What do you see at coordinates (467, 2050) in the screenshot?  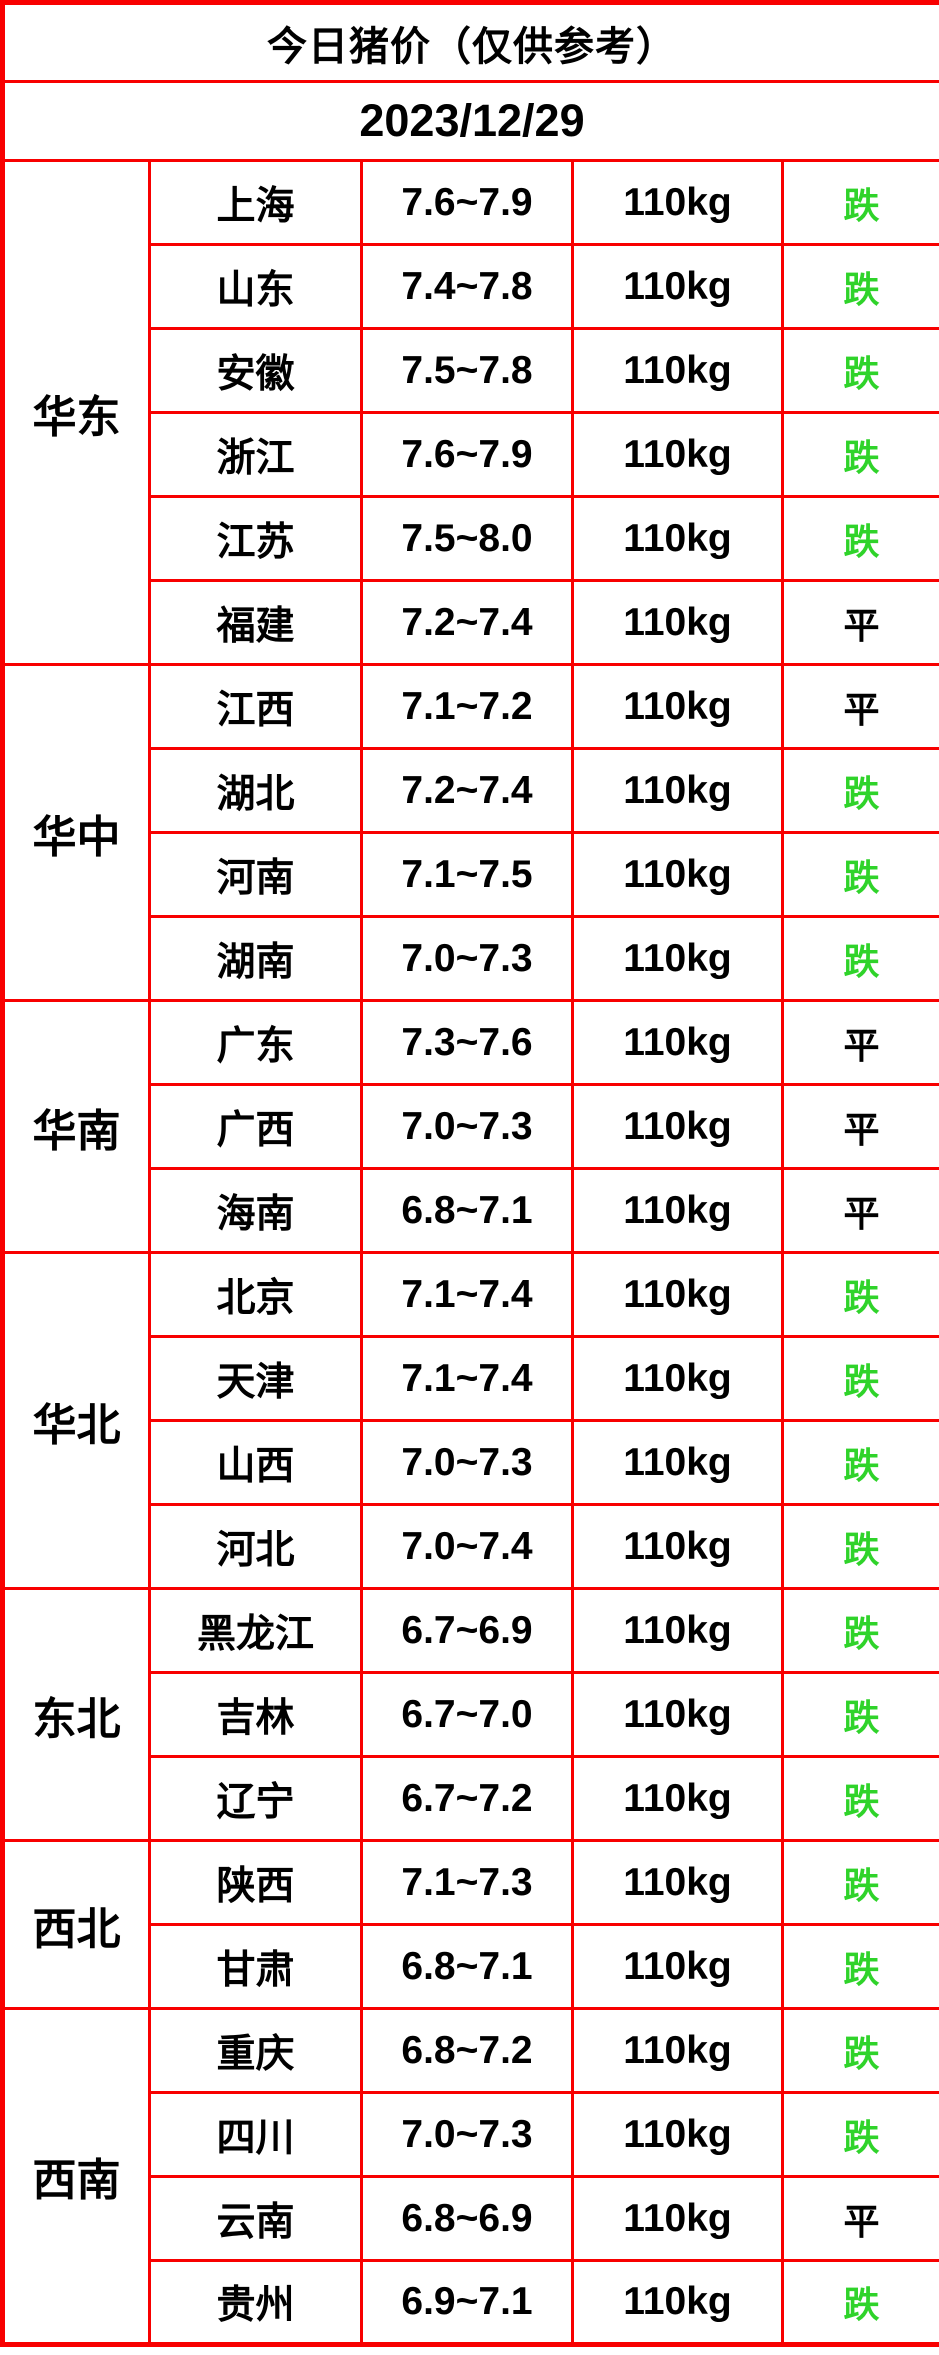 I see `price-range-cell: 6.8~7.2` at bounding box center [467, 2050].